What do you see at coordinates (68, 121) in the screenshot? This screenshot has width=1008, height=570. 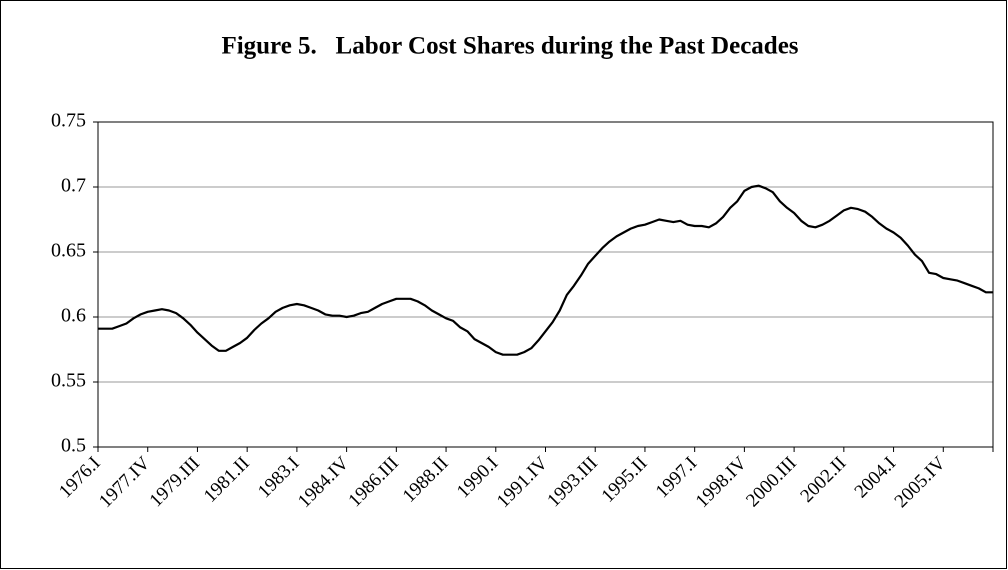 I see `y-tick-label: 0.75` at bounding box center [68, 121].